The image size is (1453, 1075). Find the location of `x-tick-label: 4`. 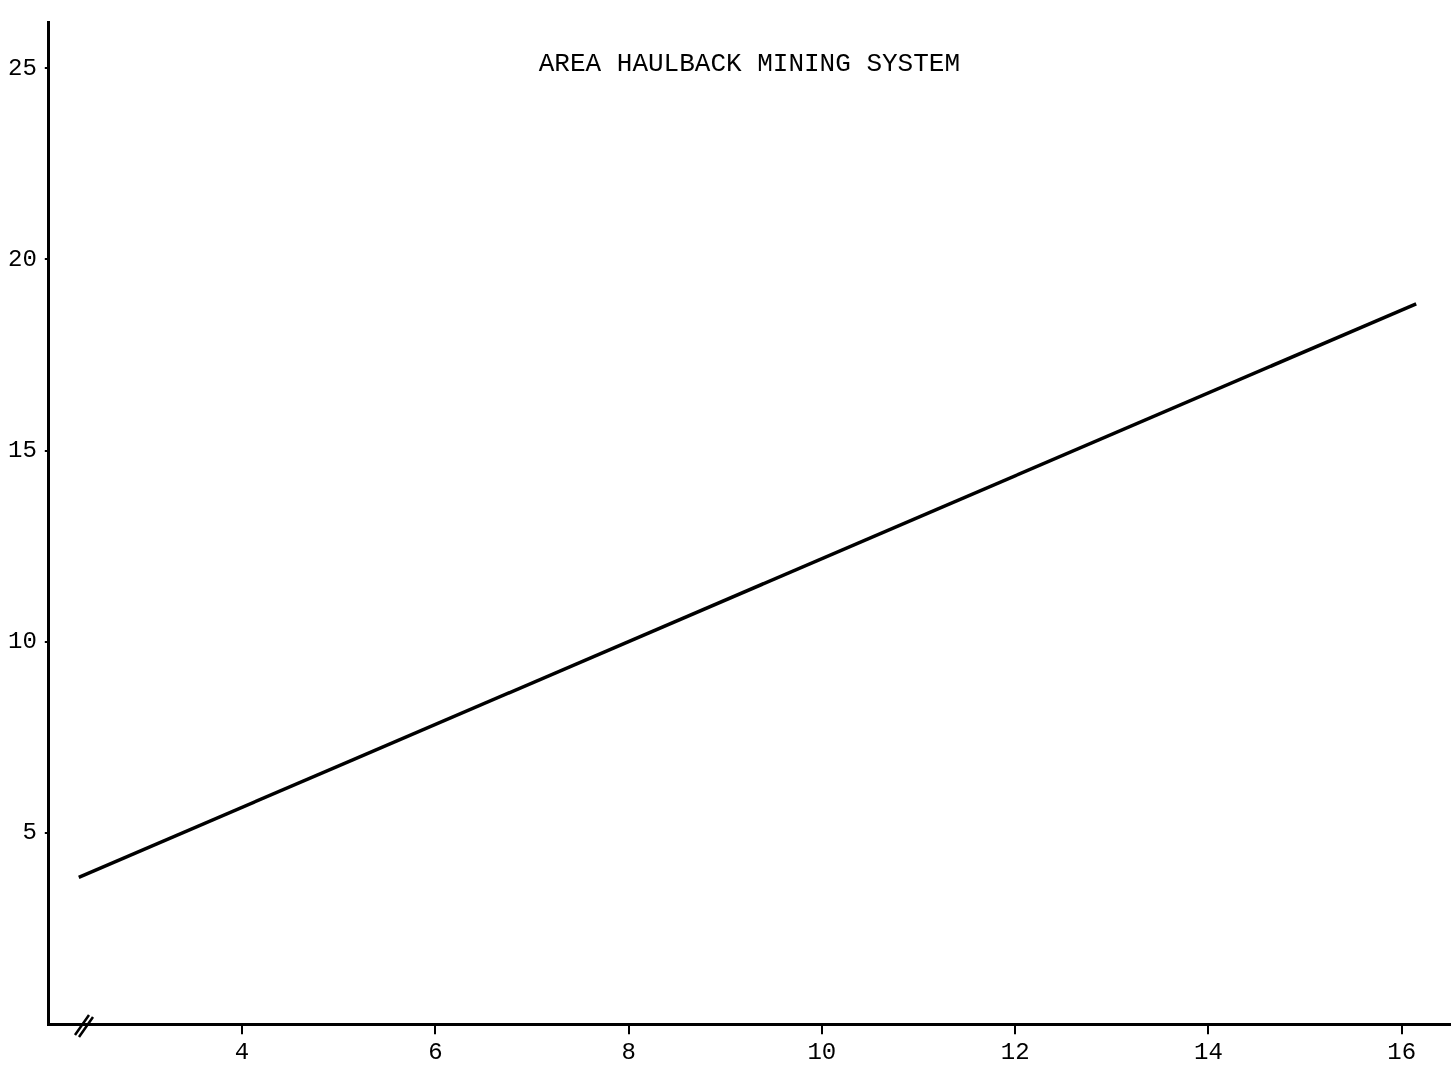

x-tick-label: 4 is located at coordinates (242, 1052).